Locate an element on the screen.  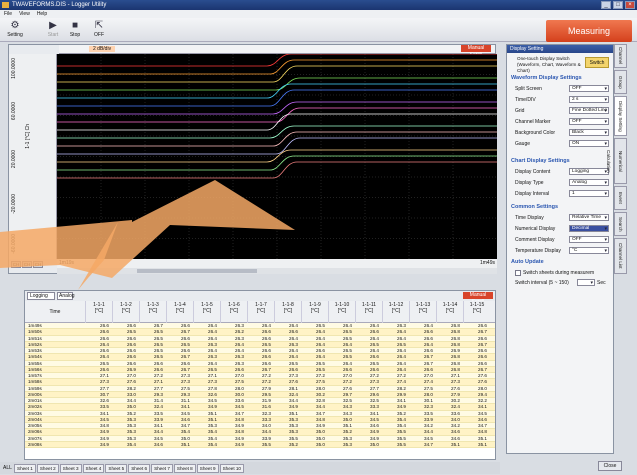
wave-setting-5-select: ON is located at coordinates (589, 143).